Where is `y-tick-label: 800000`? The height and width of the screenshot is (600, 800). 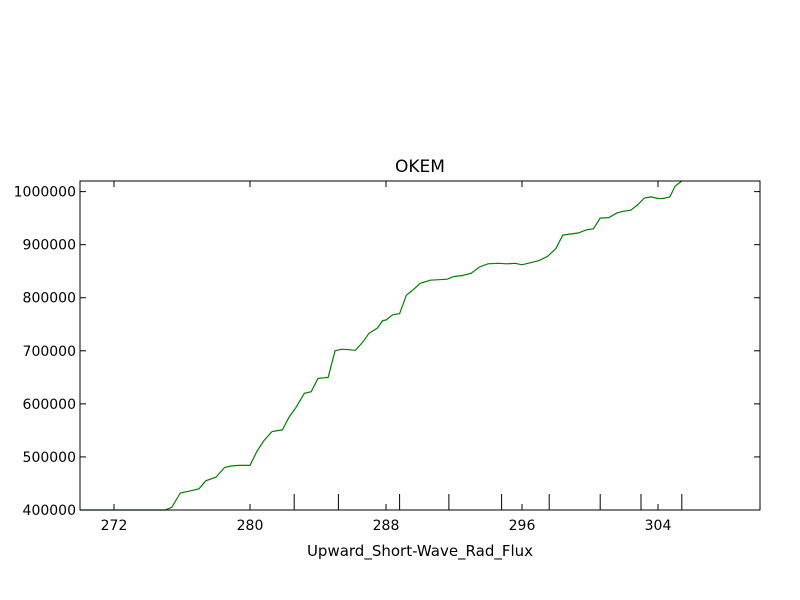 y-tick-label: 800000 is located at coordinates (49, 299).